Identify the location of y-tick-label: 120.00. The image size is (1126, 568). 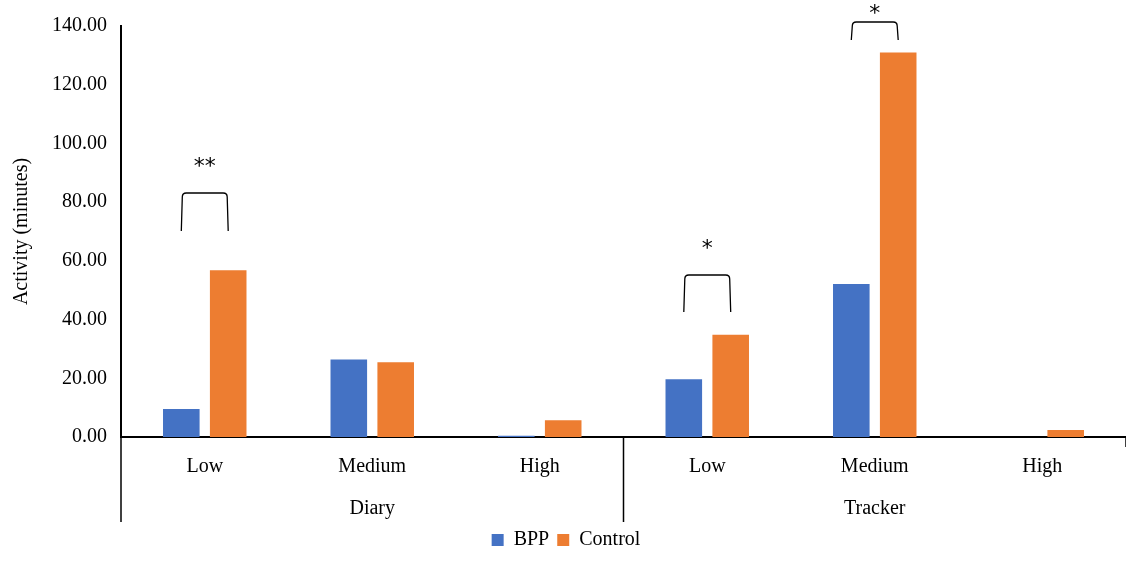
(79, 82).